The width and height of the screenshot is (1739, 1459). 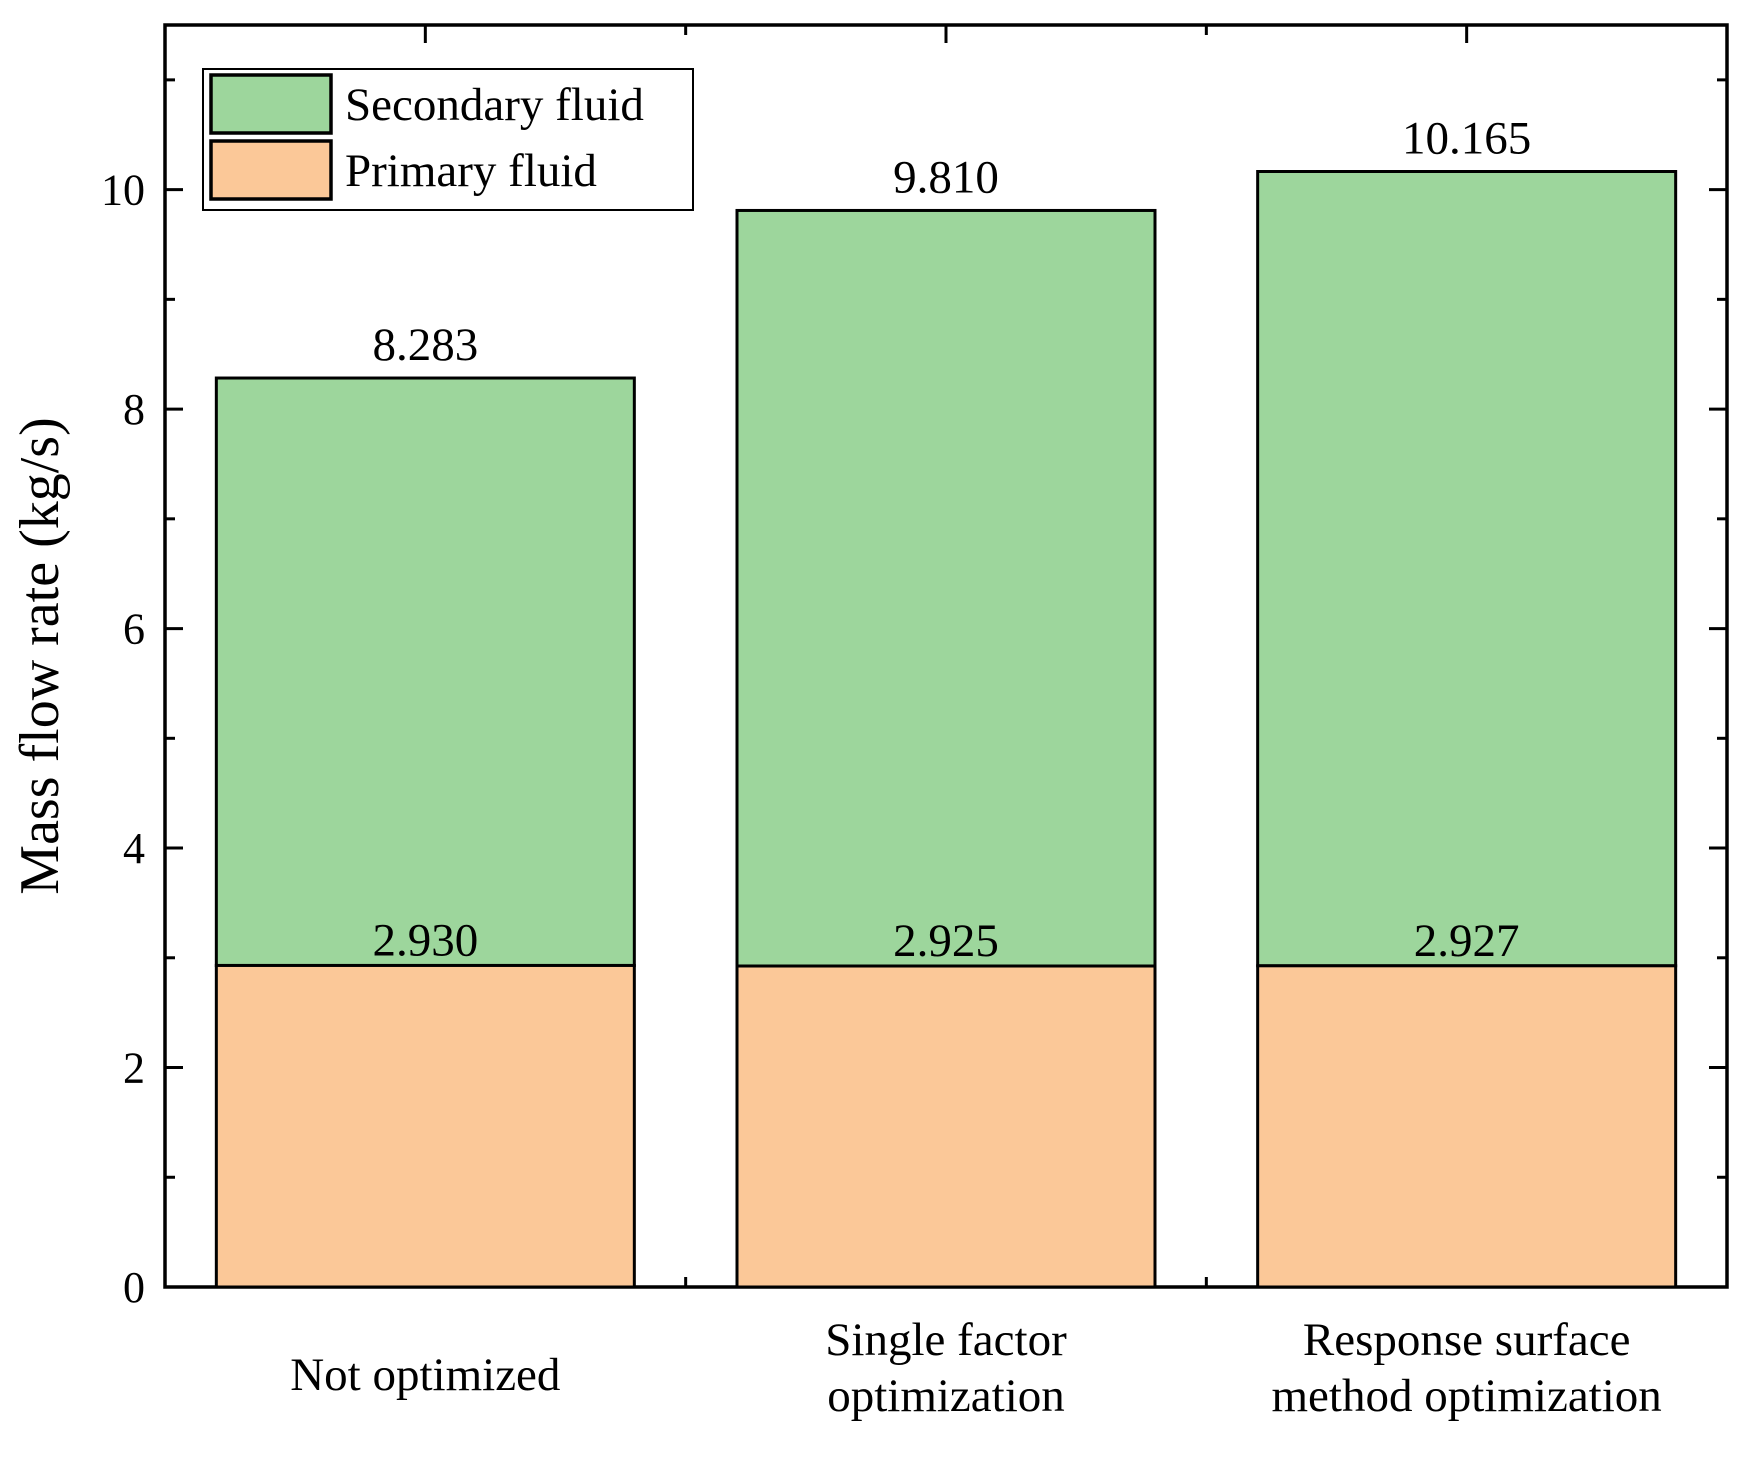 I want to click on y-tick-label: 6, so click(x=134, y=629).